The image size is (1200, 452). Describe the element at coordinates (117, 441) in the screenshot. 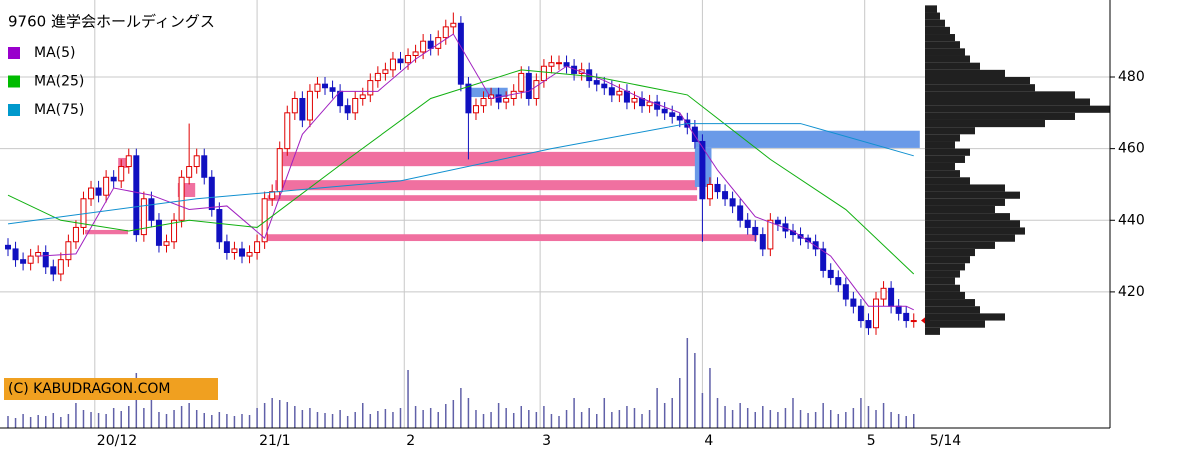

I see `x-tick-label: 20/12` at that location.